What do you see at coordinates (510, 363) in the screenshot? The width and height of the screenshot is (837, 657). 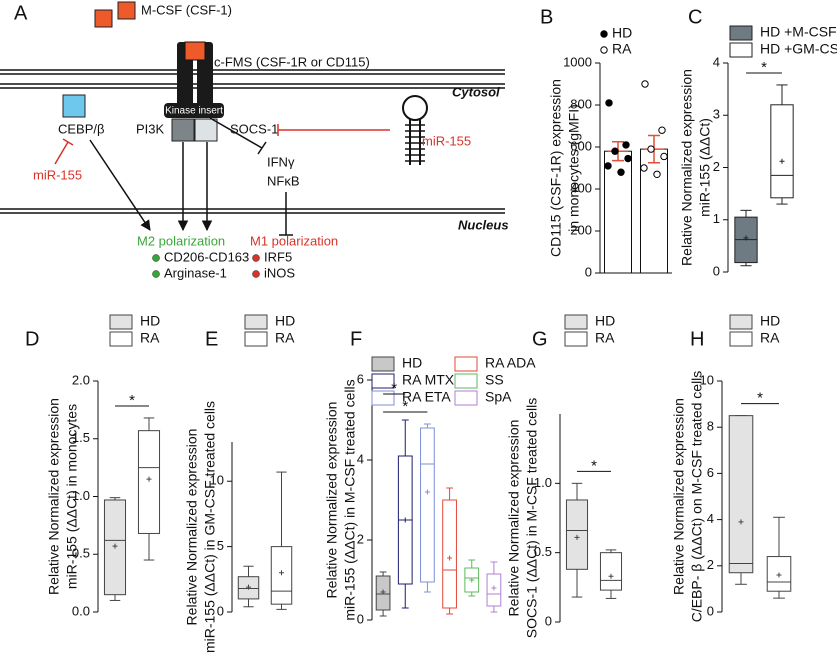 I see `legend-label: RA ADA` at bounding box center [510, 363].